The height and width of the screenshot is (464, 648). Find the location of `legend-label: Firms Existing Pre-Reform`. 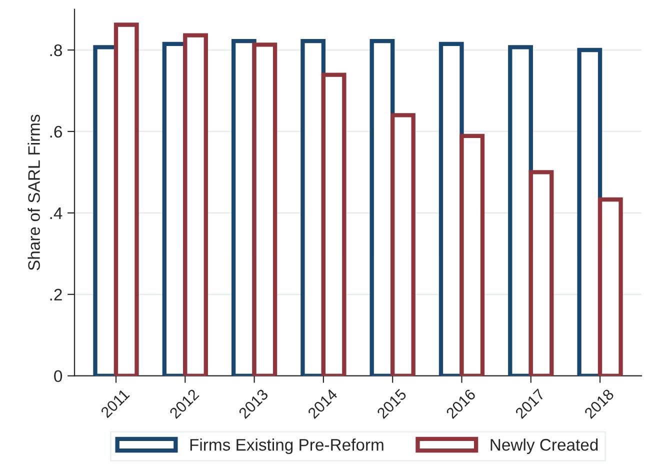

legend-label: Firms Existing Pre-Reform is located at coordinates (287, 446).